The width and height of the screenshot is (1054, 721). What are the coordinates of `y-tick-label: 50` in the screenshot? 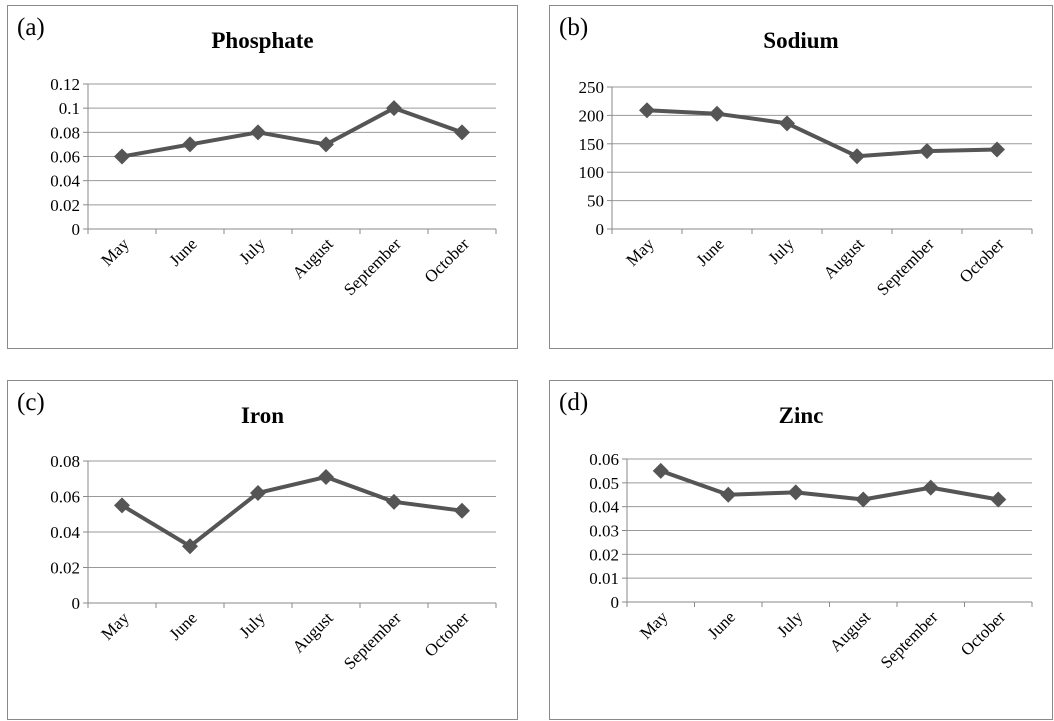 It's located at (595, 201).